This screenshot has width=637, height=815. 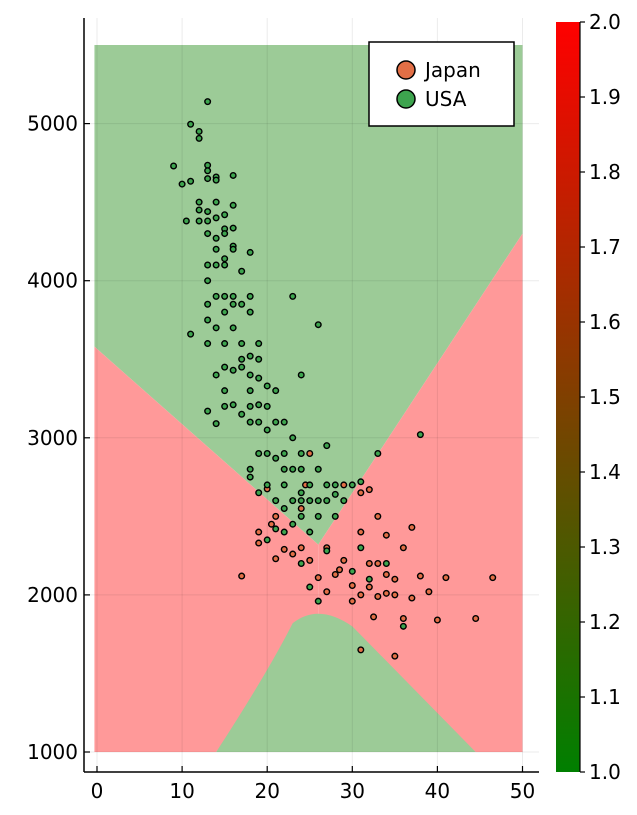 I want to click on y-ticks: 1000 2000 3000 4000 5000, so click(x=58, y=438).